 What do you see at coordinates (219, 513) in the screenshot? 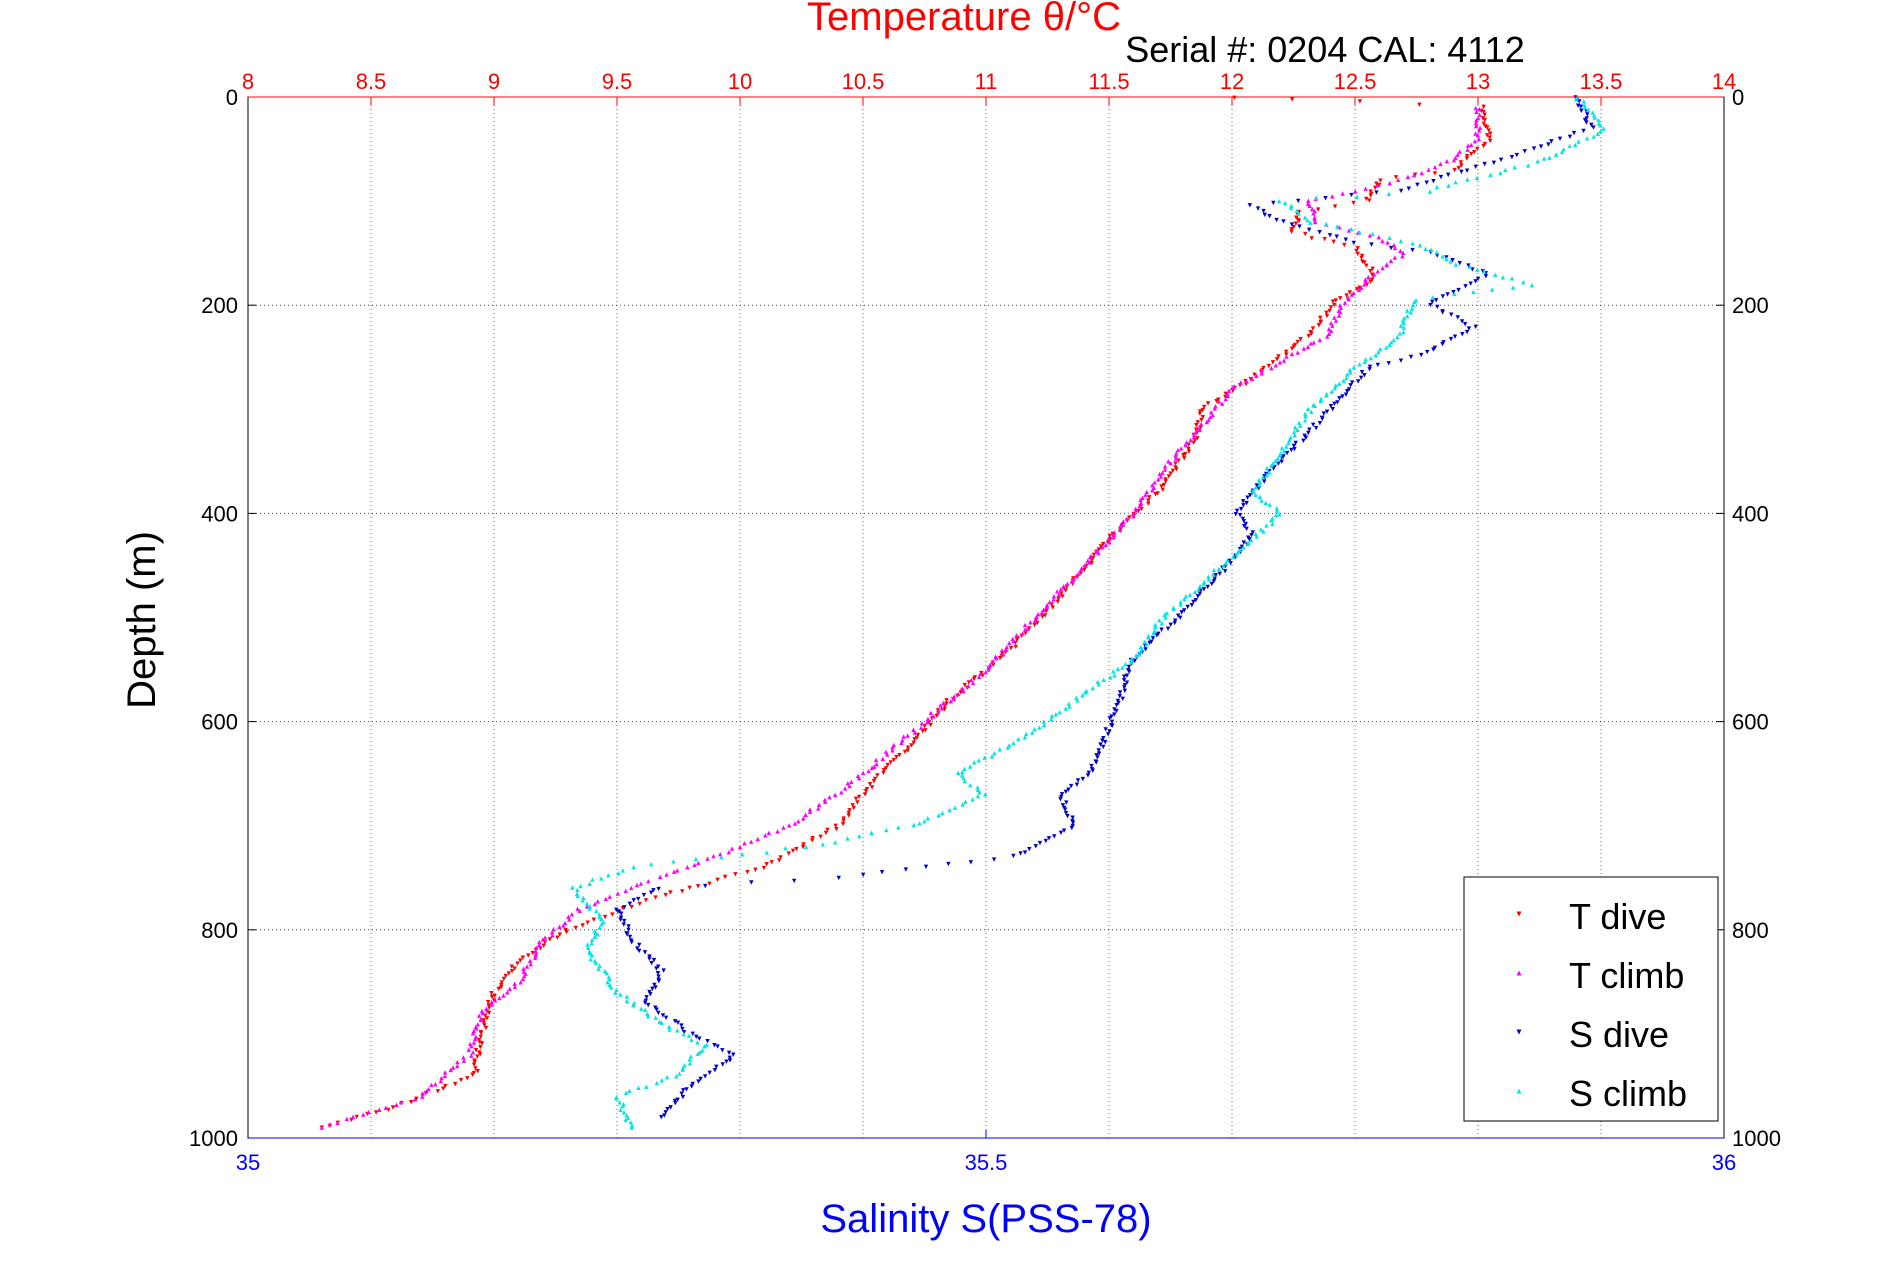
I see `depth-tick-label-left: 400` at bounding box center [219, 513].